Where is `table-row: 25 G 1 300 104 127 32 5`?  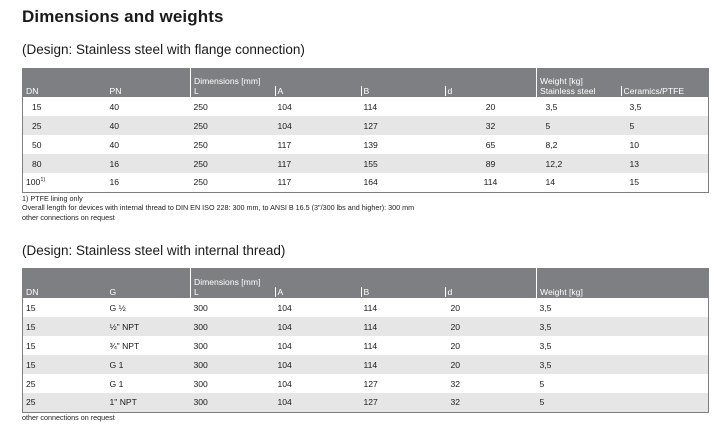 table-row: 25 G 1 300 104 127 32 5 is located at coordinates (365, 383).